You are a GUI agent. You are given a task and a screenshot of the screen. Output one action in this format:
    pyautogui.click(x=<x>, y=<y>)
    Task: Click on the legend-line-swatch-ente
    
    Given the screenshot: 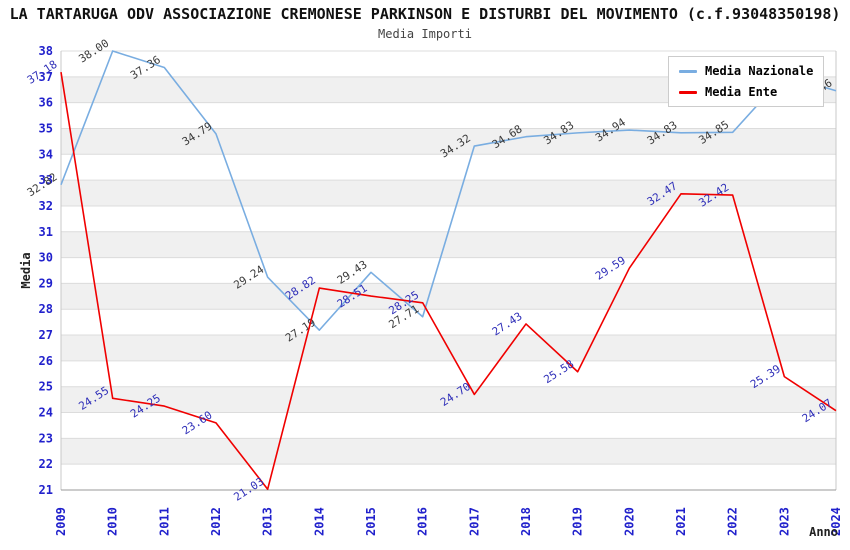 What is the action you would take?
    pyautogui.click(x=688, y=92)
    